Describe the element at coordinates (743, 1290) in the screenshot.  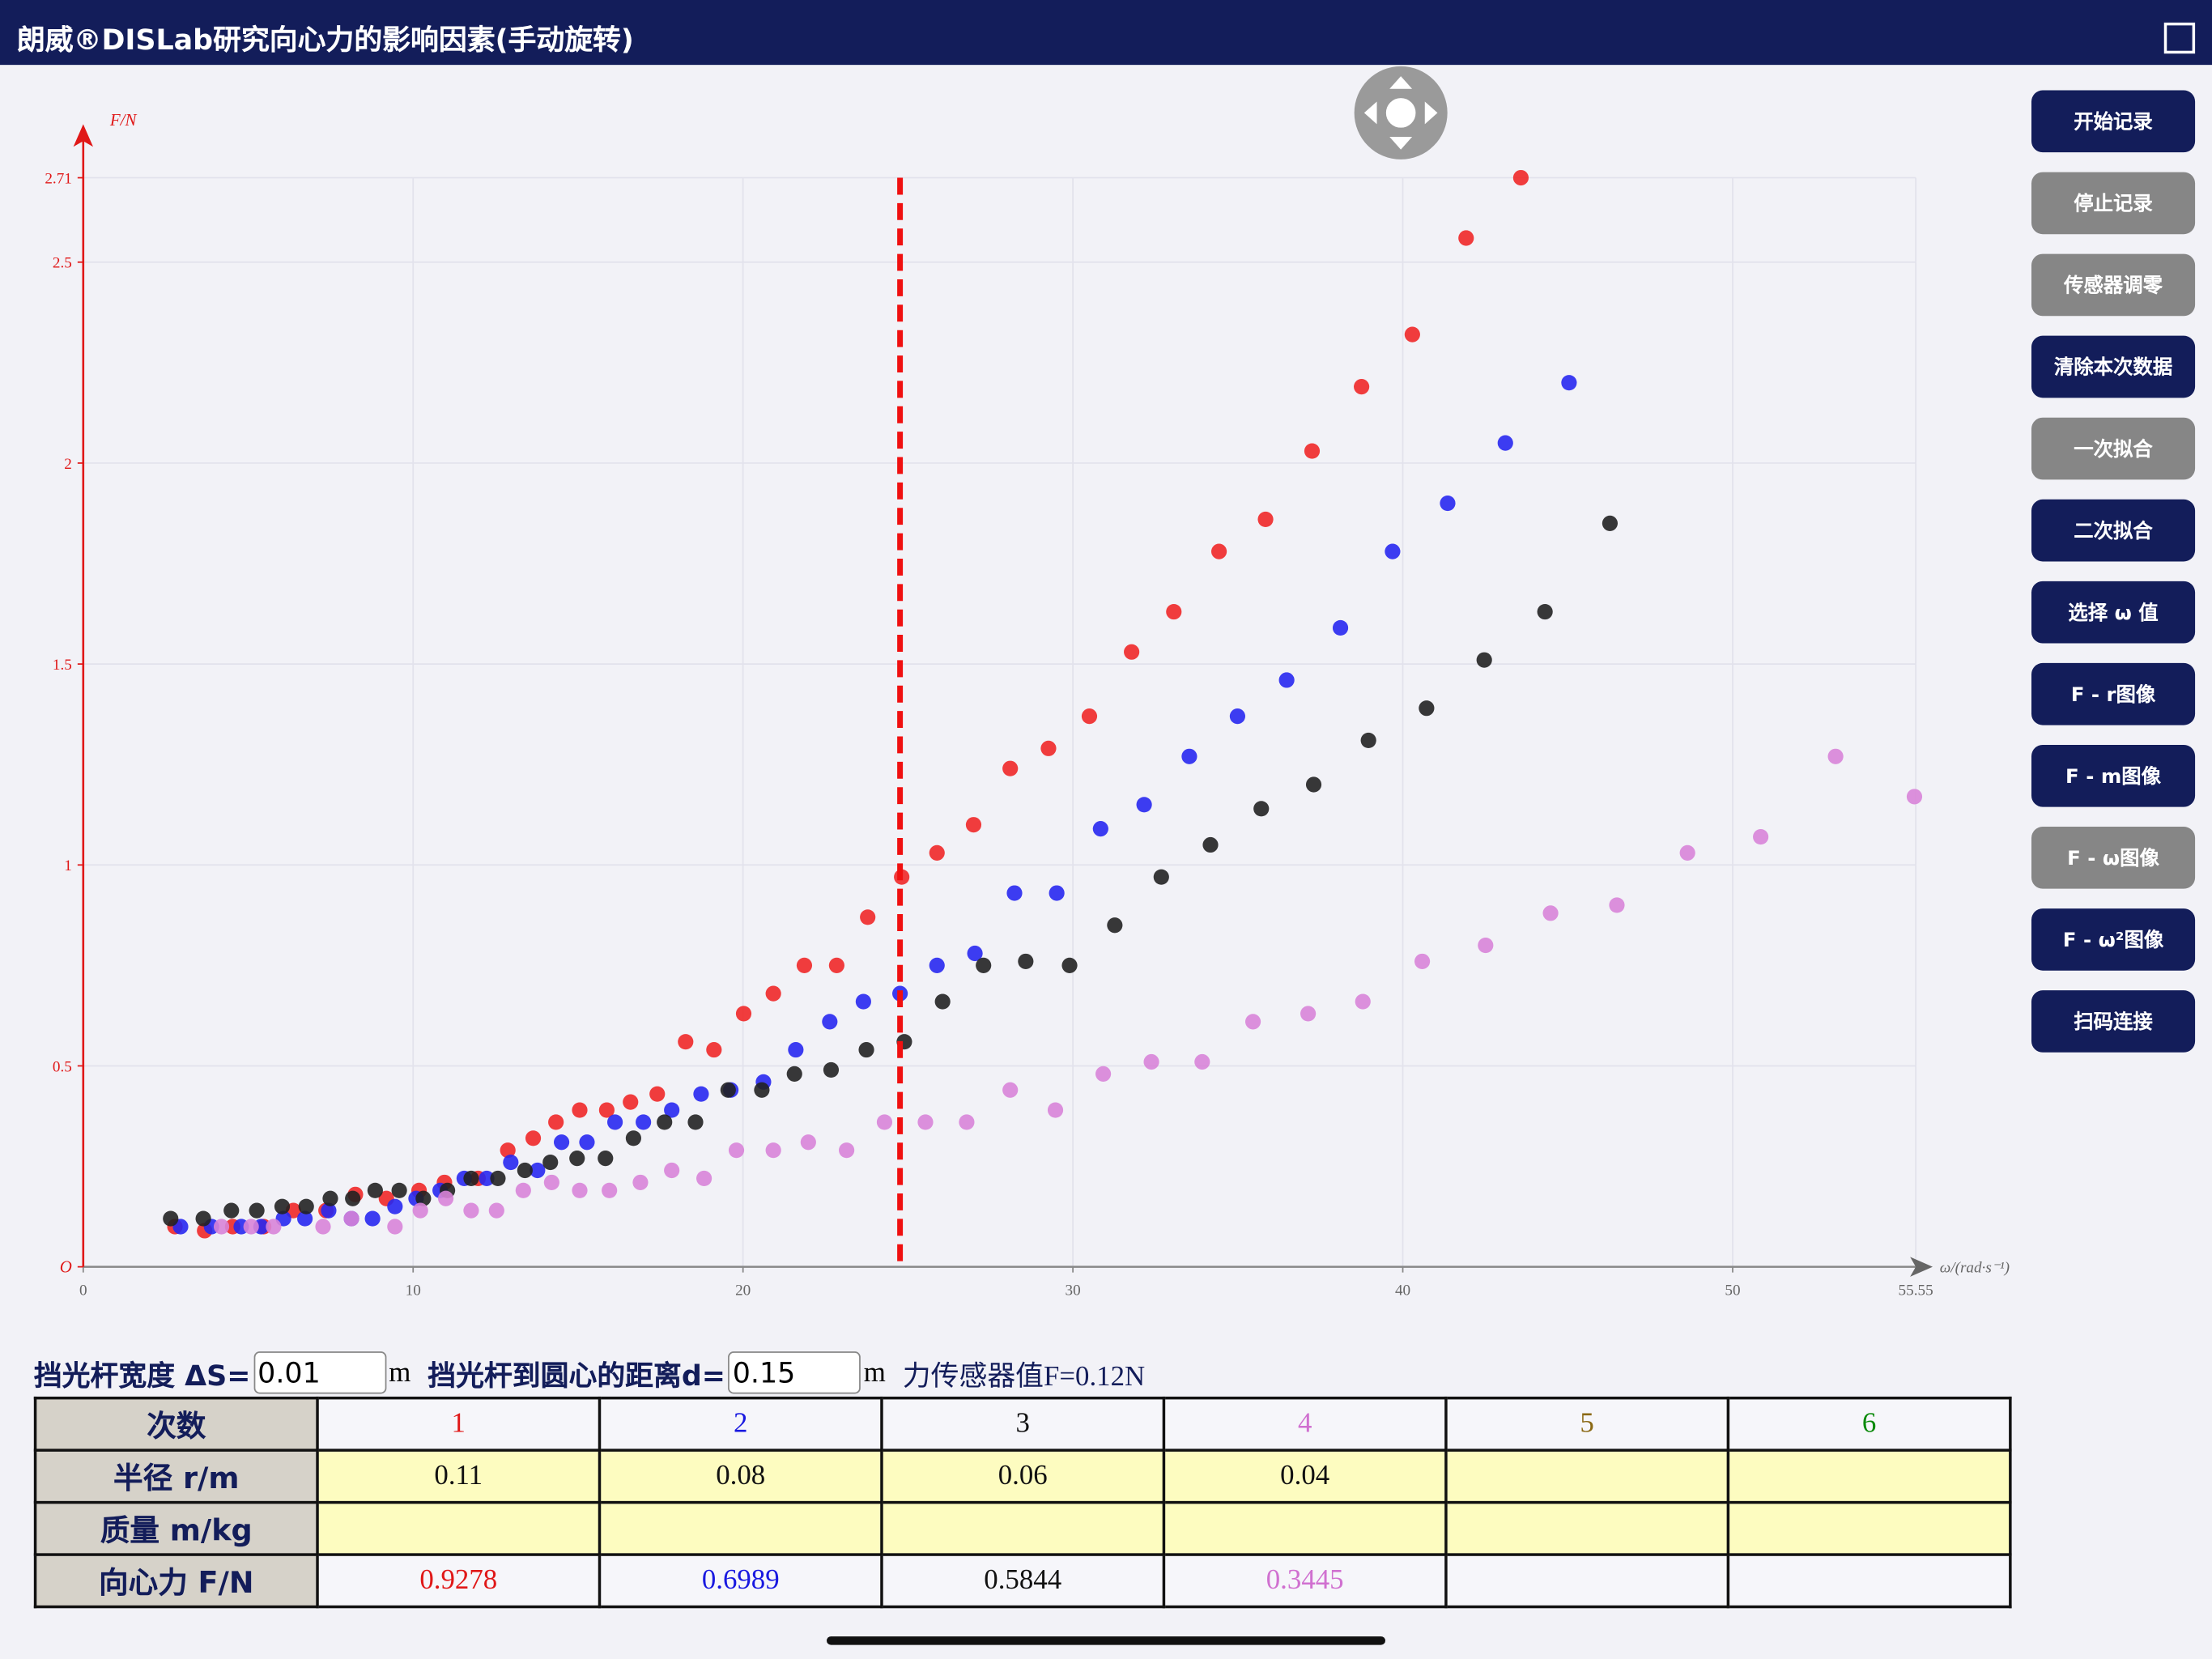
I see `x-tick-label: 20` at that location.